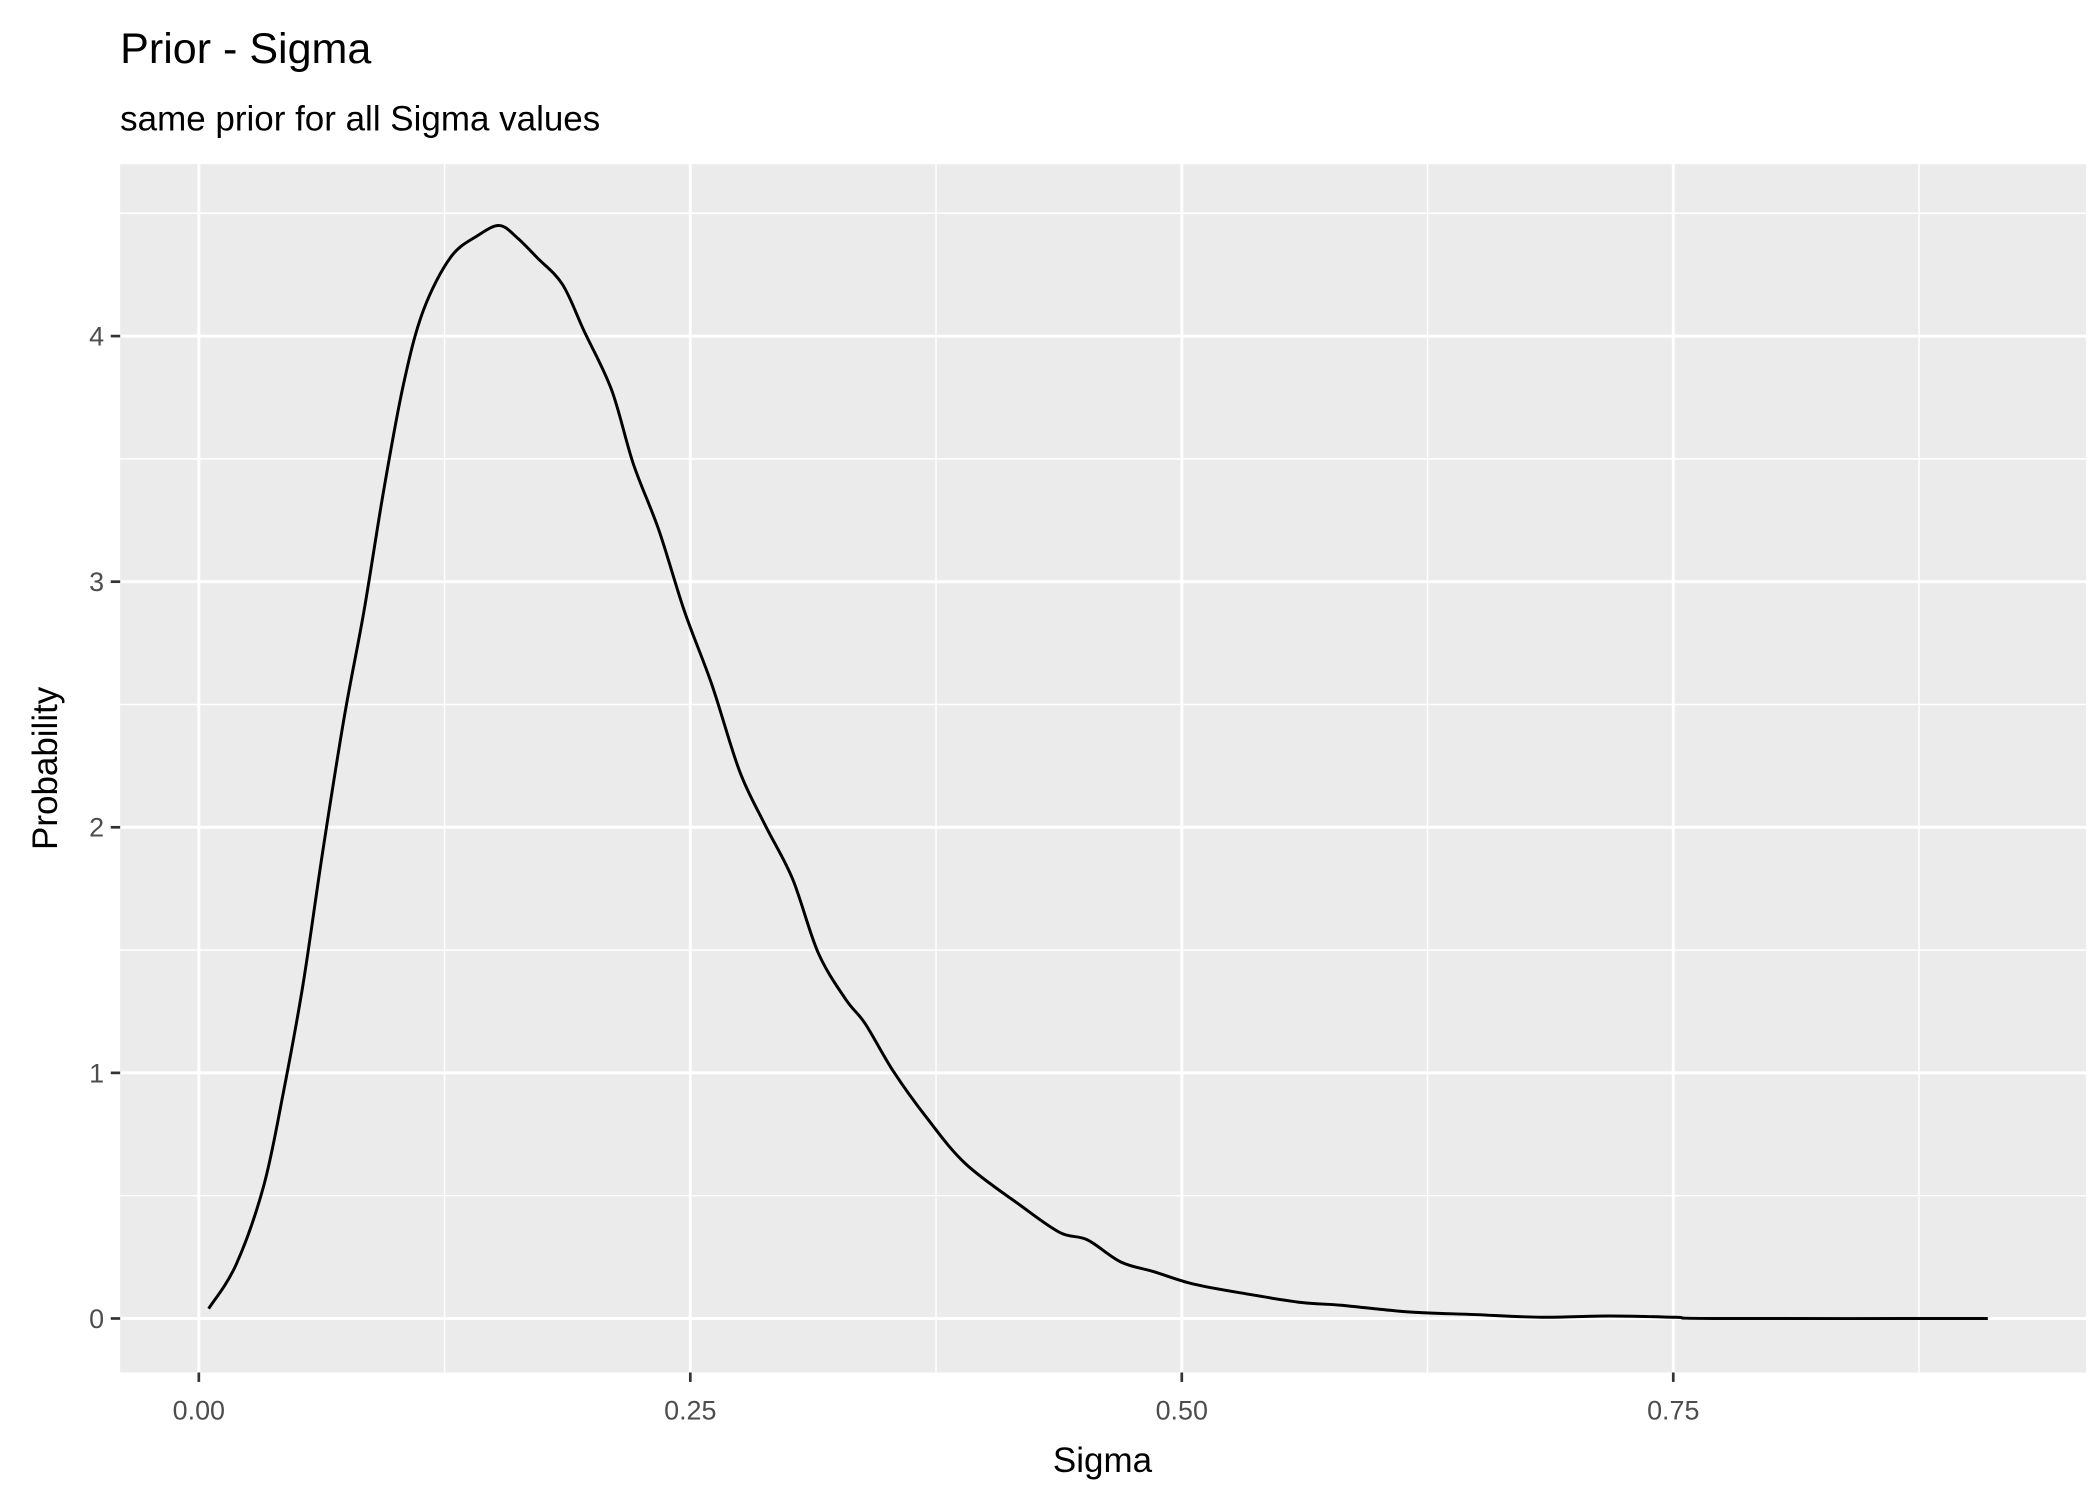 This screenshot has height=1499, width=2100. I want to click on y-tick-label: 2, so click(96, 828).